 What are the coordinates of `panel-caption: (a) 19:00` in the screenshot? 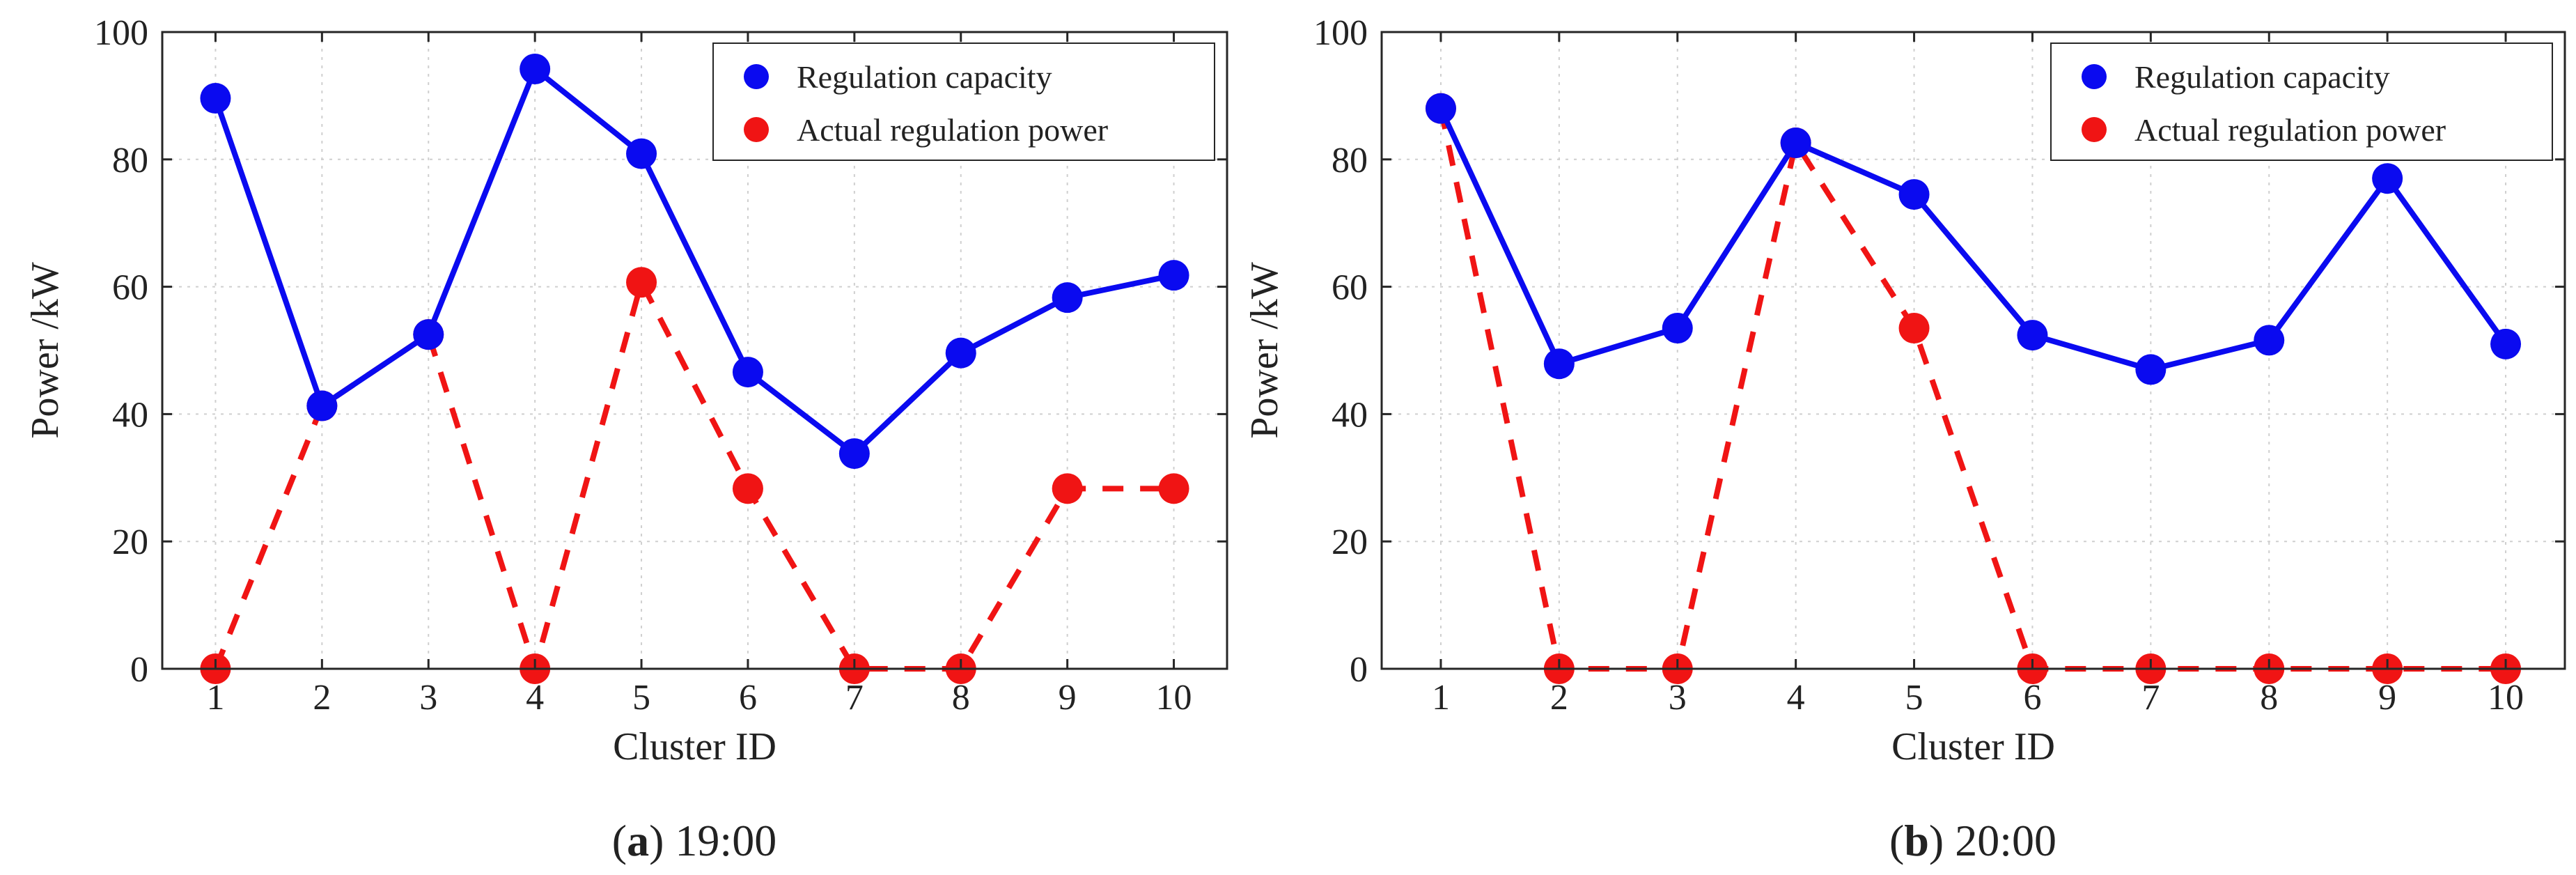 It's located at (694, 841).